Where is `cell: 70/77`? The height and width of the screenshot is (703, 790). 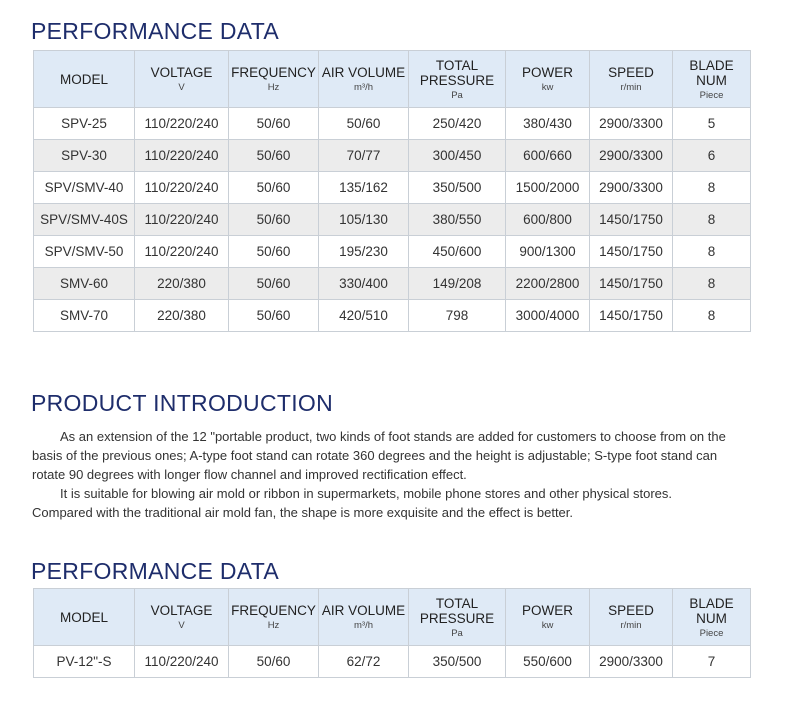 cell: 70/77 is located at coordinates (363, 155).